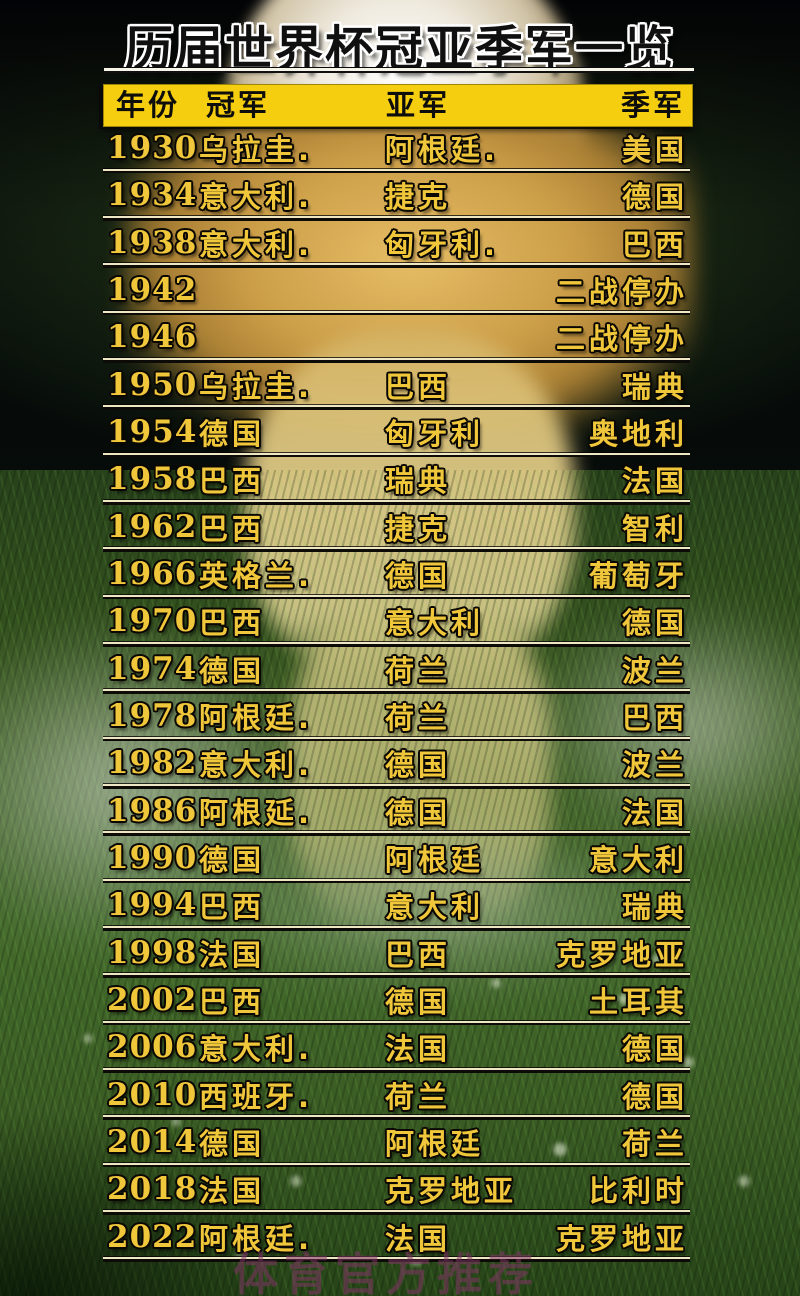 This screenshot has width=800, height=1296. What do you see at coordinates (152, 952) in the screenshot?
I see `year-cell: 1998` at bounding box center [152, 952].